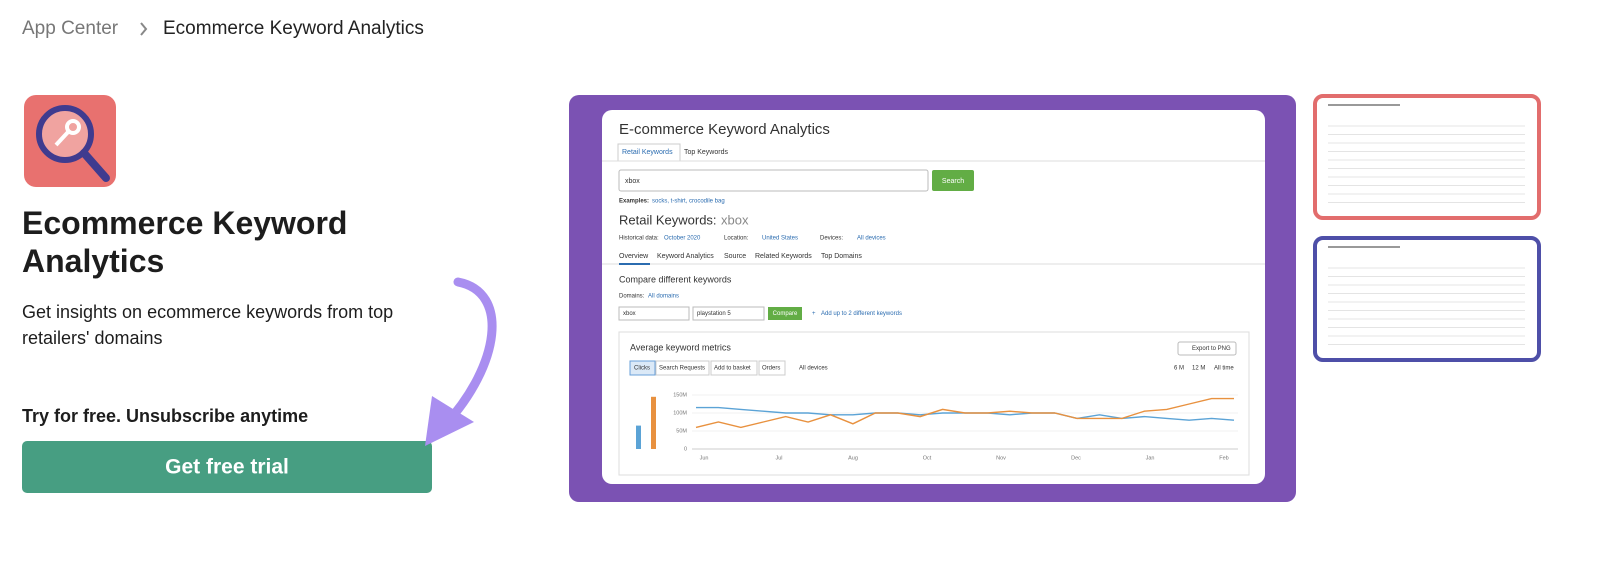 The height and width of the screenshot is (578, 1600). I want to click on filter-label: Location:, so click(736, 239).